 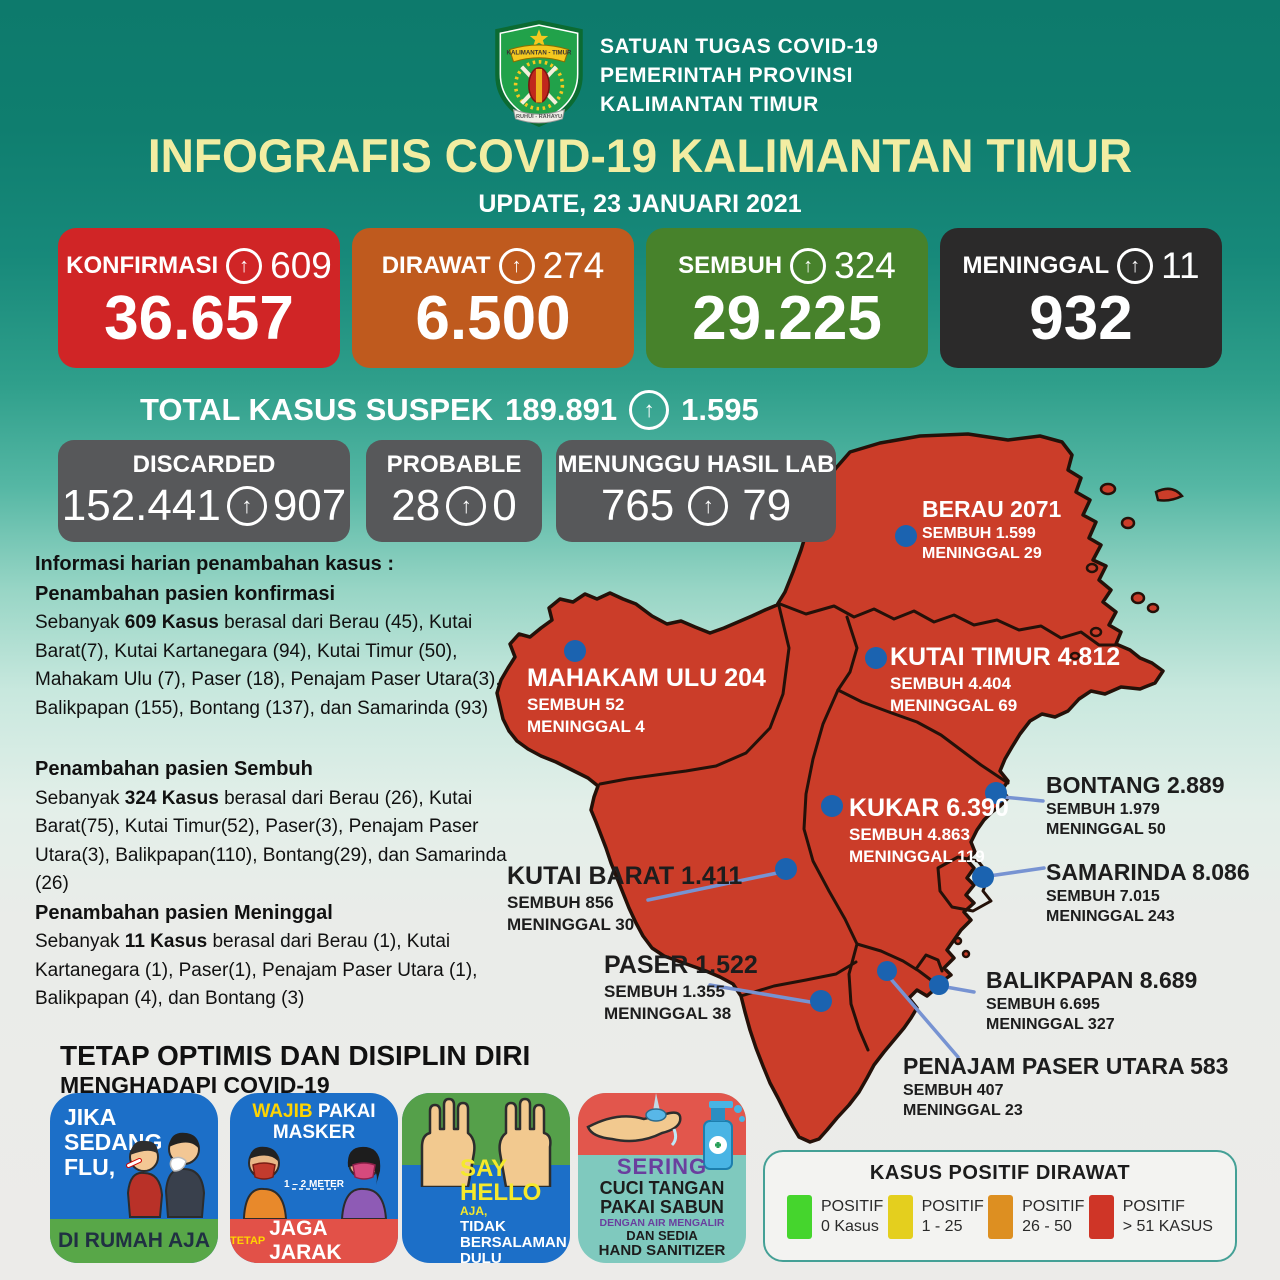 I want to click on promo-text: DULU, so click(x=481, y=1256).